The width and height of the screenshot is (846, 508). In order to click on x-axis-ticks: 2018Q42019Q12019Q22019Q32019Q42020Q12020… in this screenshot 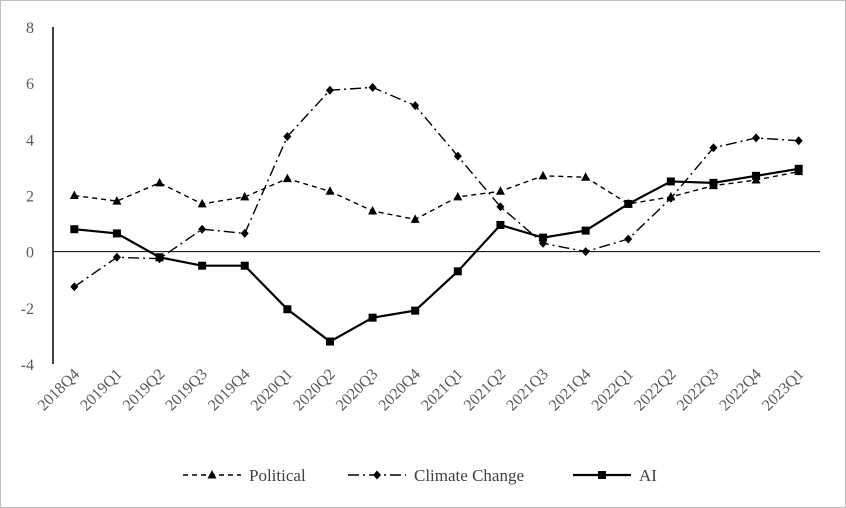, I will do `click(421, 390)`.